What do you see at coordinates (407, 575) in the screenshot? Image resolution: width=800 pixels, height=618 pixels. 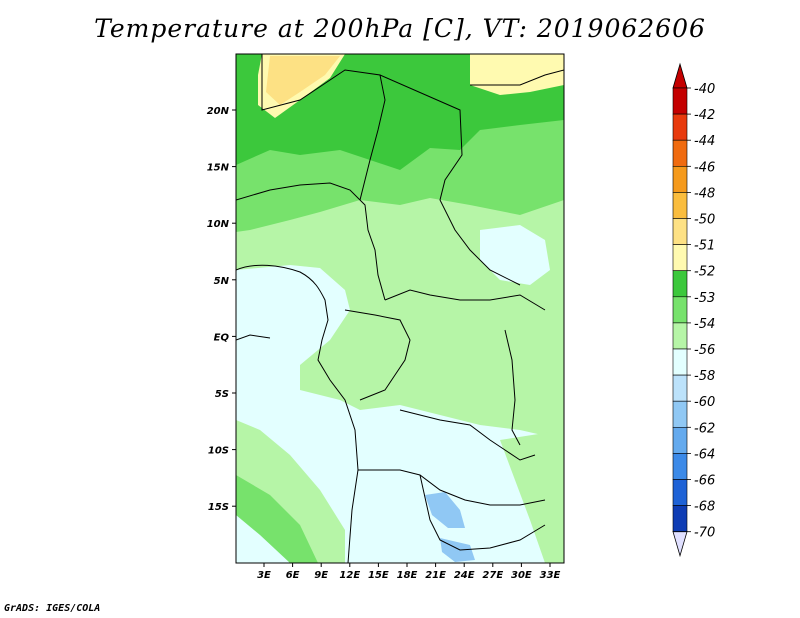 I see `lon-tick-label: 18E` at bounding box center [407, 575].